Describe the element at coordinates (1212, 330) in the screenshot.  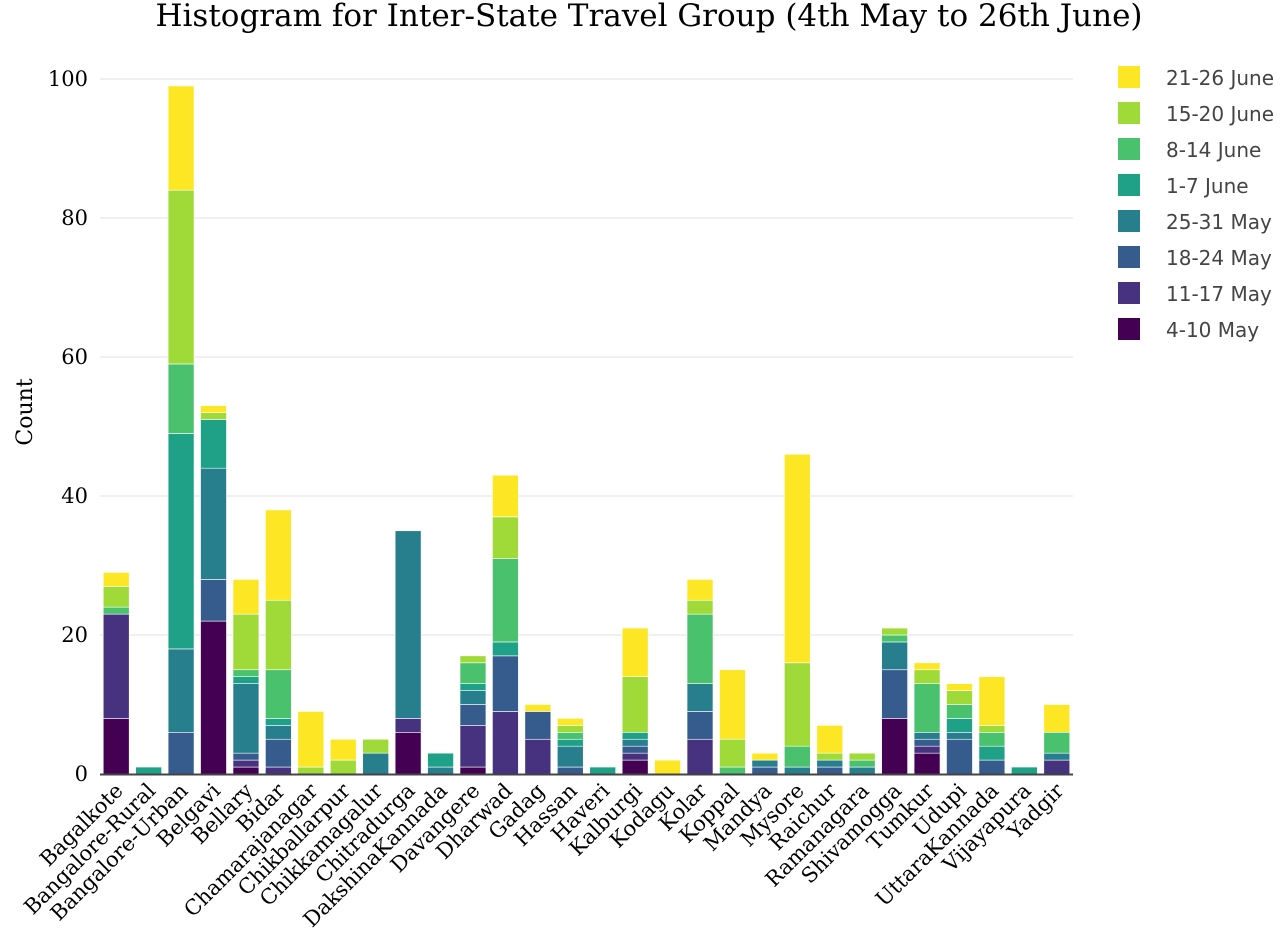
I see `legend-label: 4-10 May` at that location.